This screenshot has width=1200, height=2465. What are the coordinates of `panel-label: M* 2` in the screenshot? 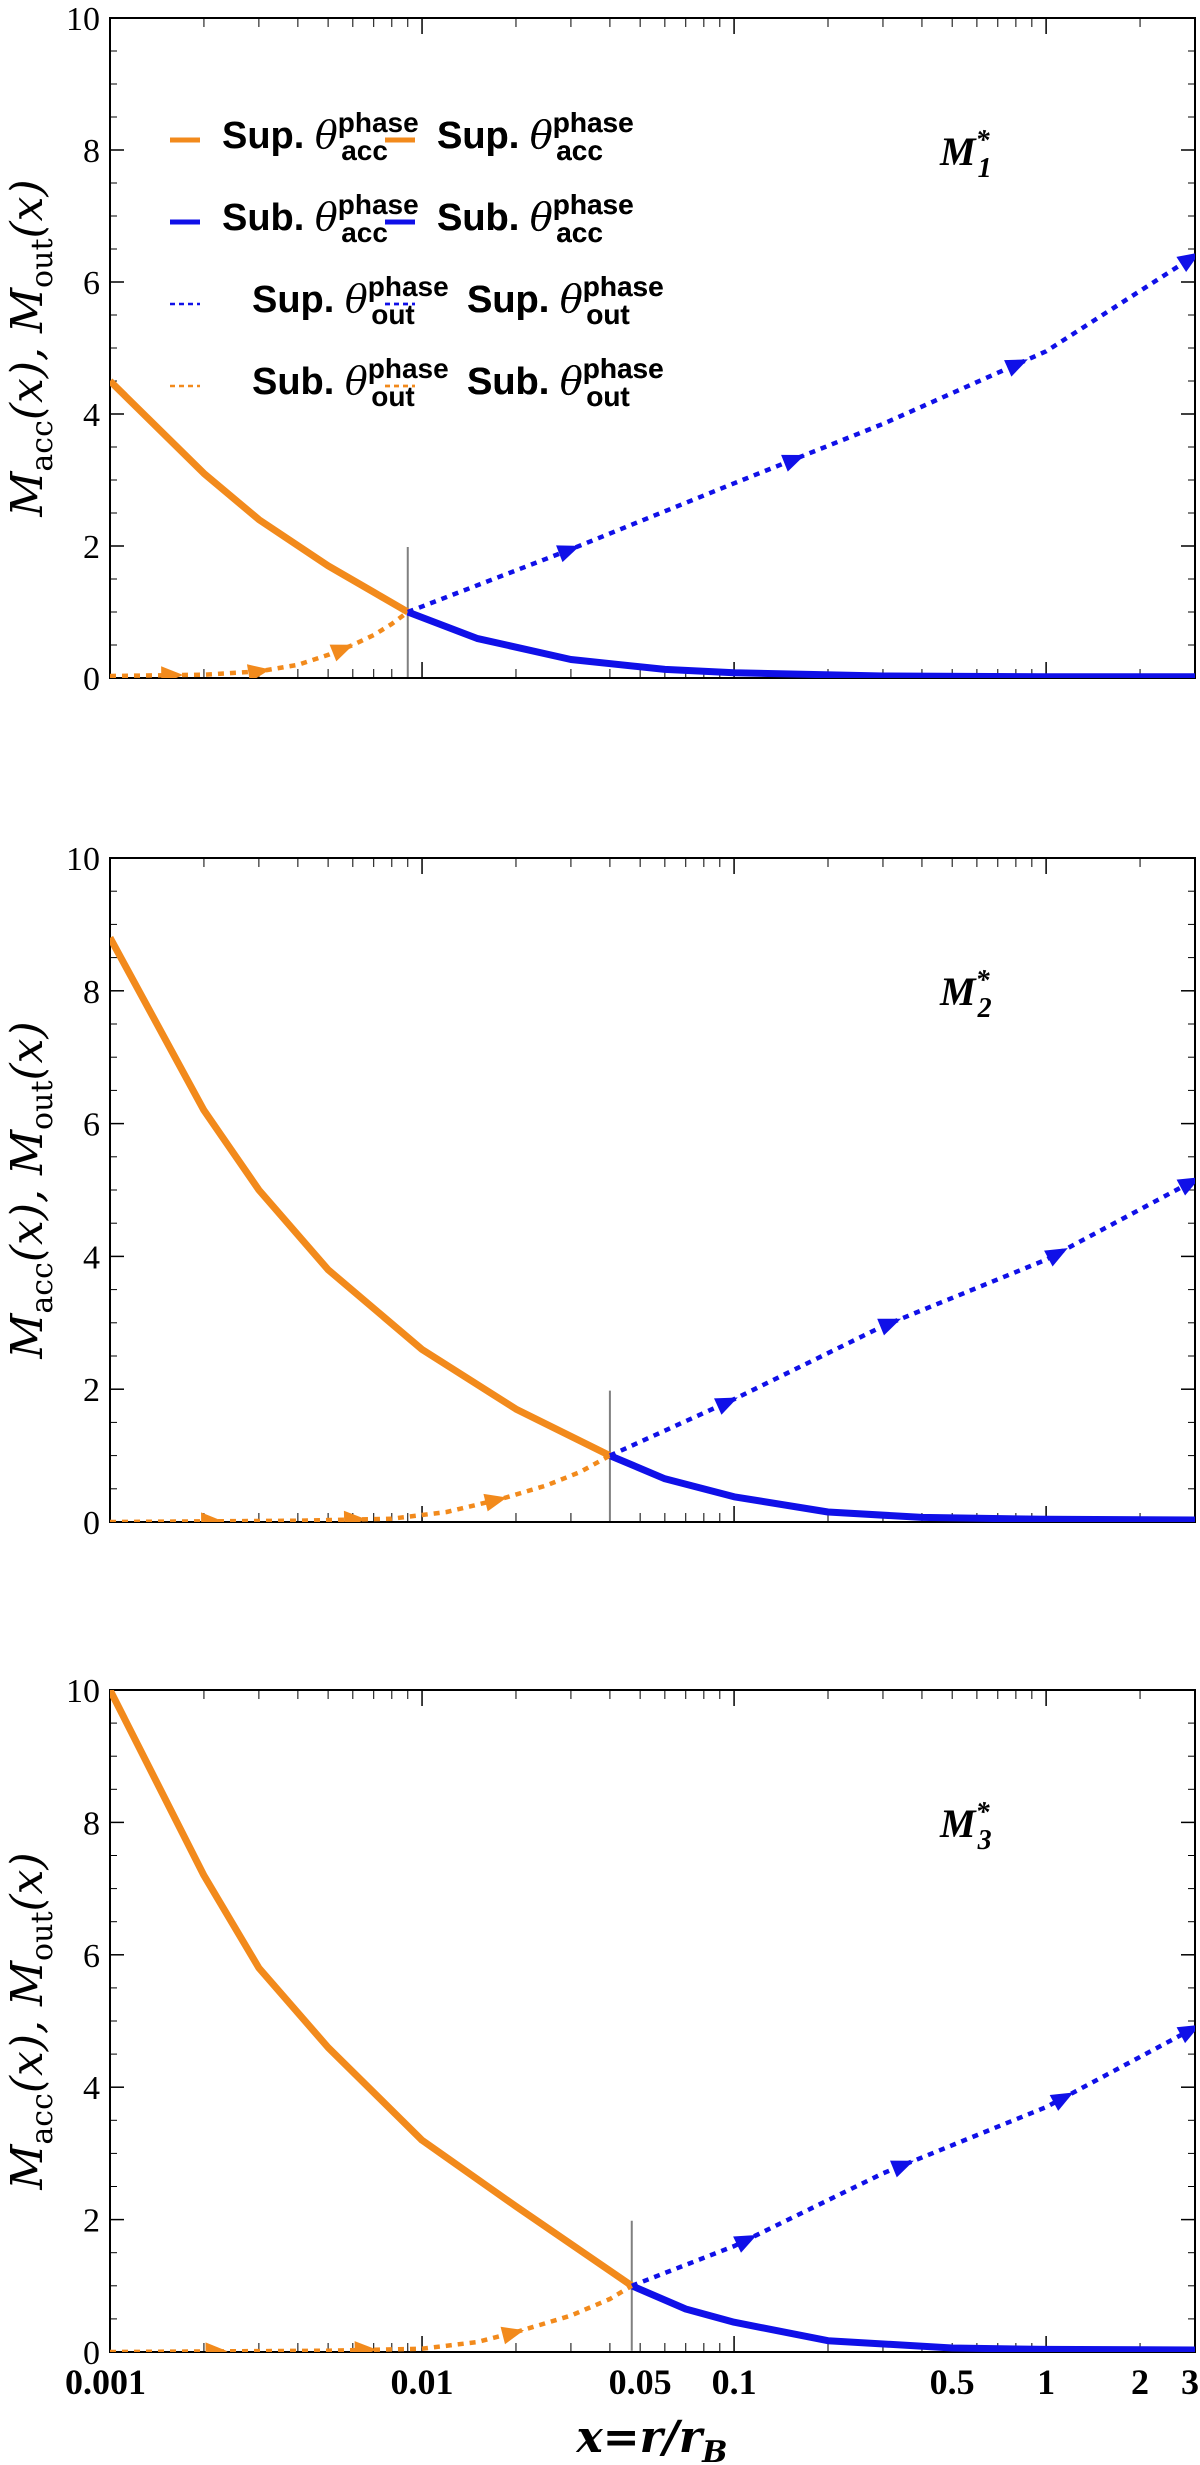 It's located at (965, 994).